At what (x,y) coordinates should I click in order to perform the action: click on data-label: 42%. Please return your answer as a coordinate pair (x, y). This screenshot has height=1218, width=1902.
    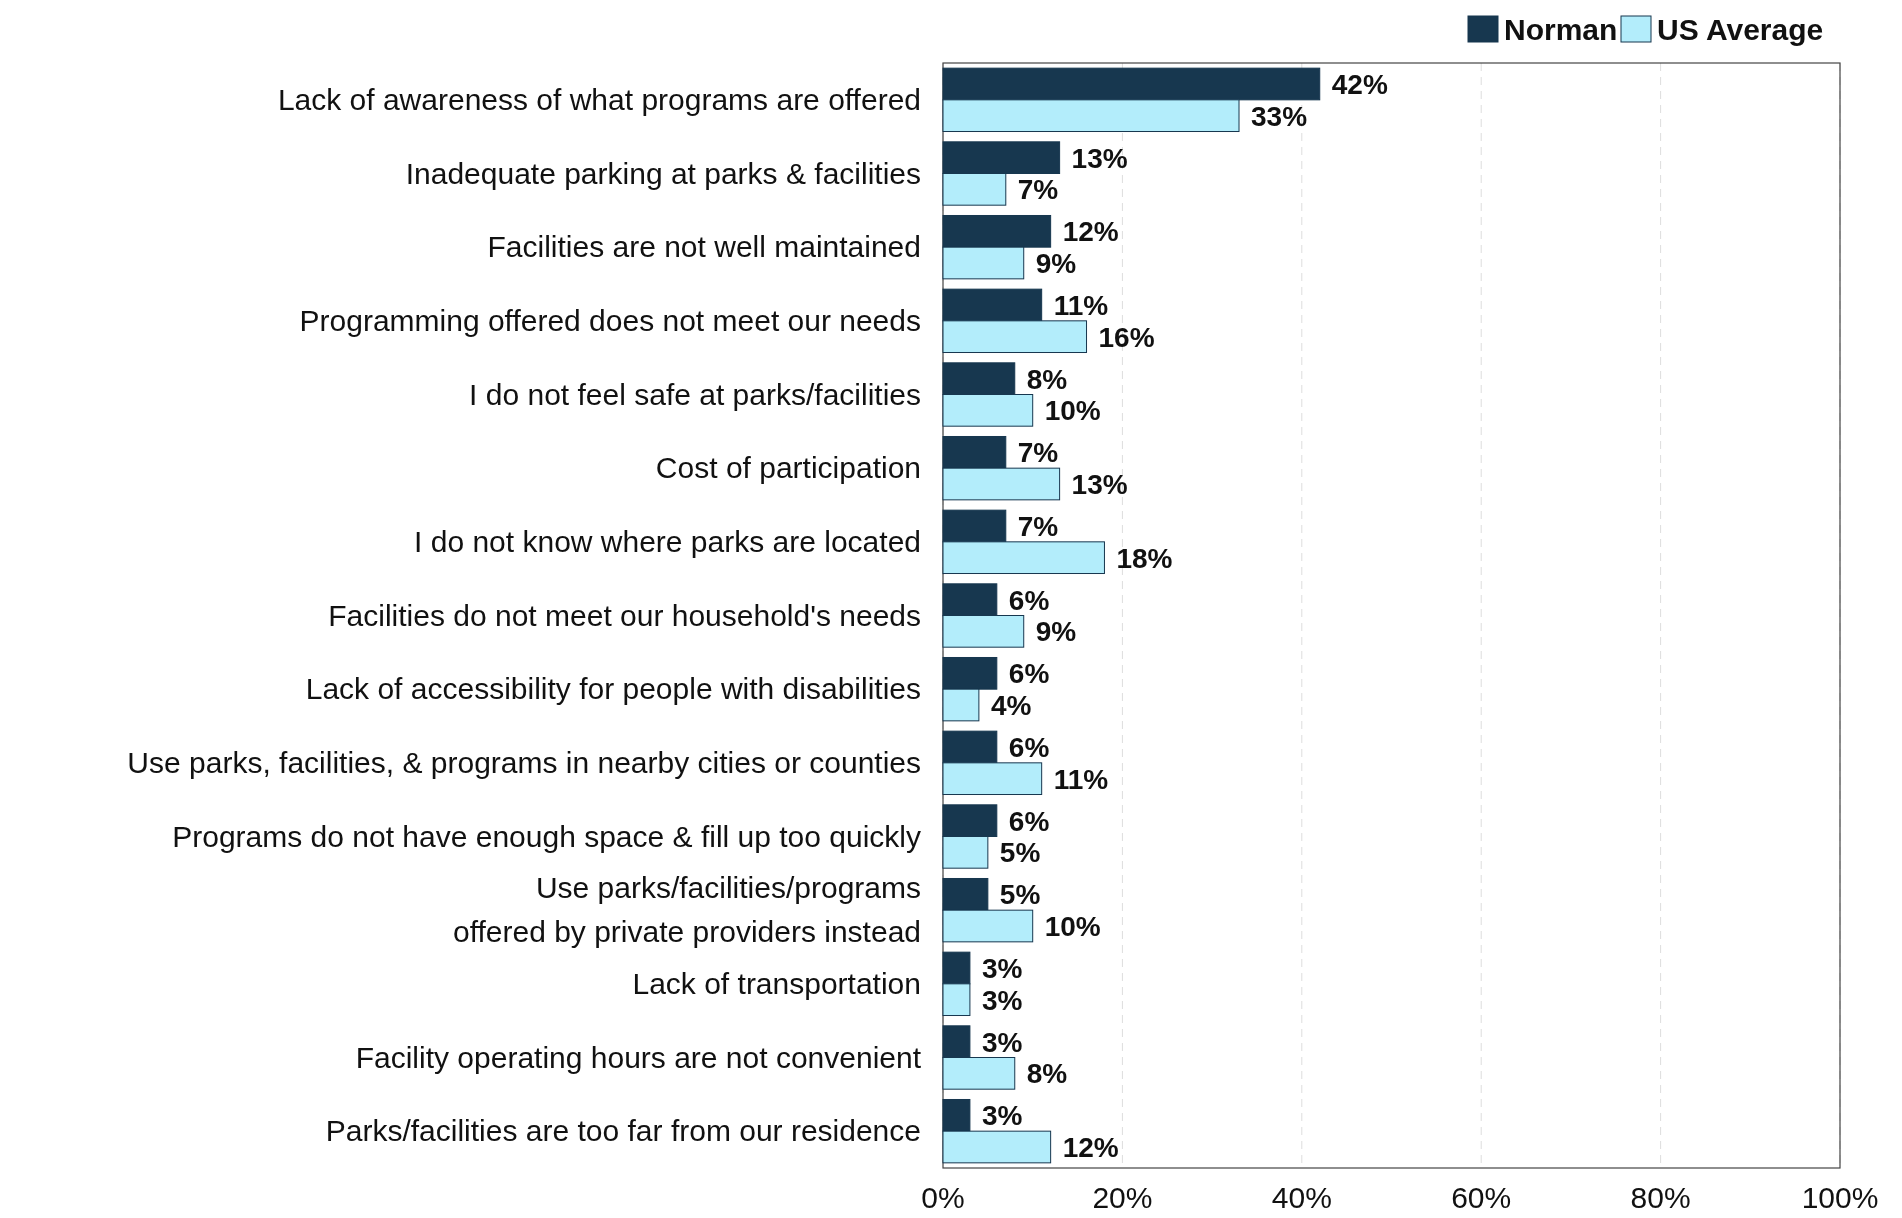
    Looking at the image, I should click on (1359, 84).